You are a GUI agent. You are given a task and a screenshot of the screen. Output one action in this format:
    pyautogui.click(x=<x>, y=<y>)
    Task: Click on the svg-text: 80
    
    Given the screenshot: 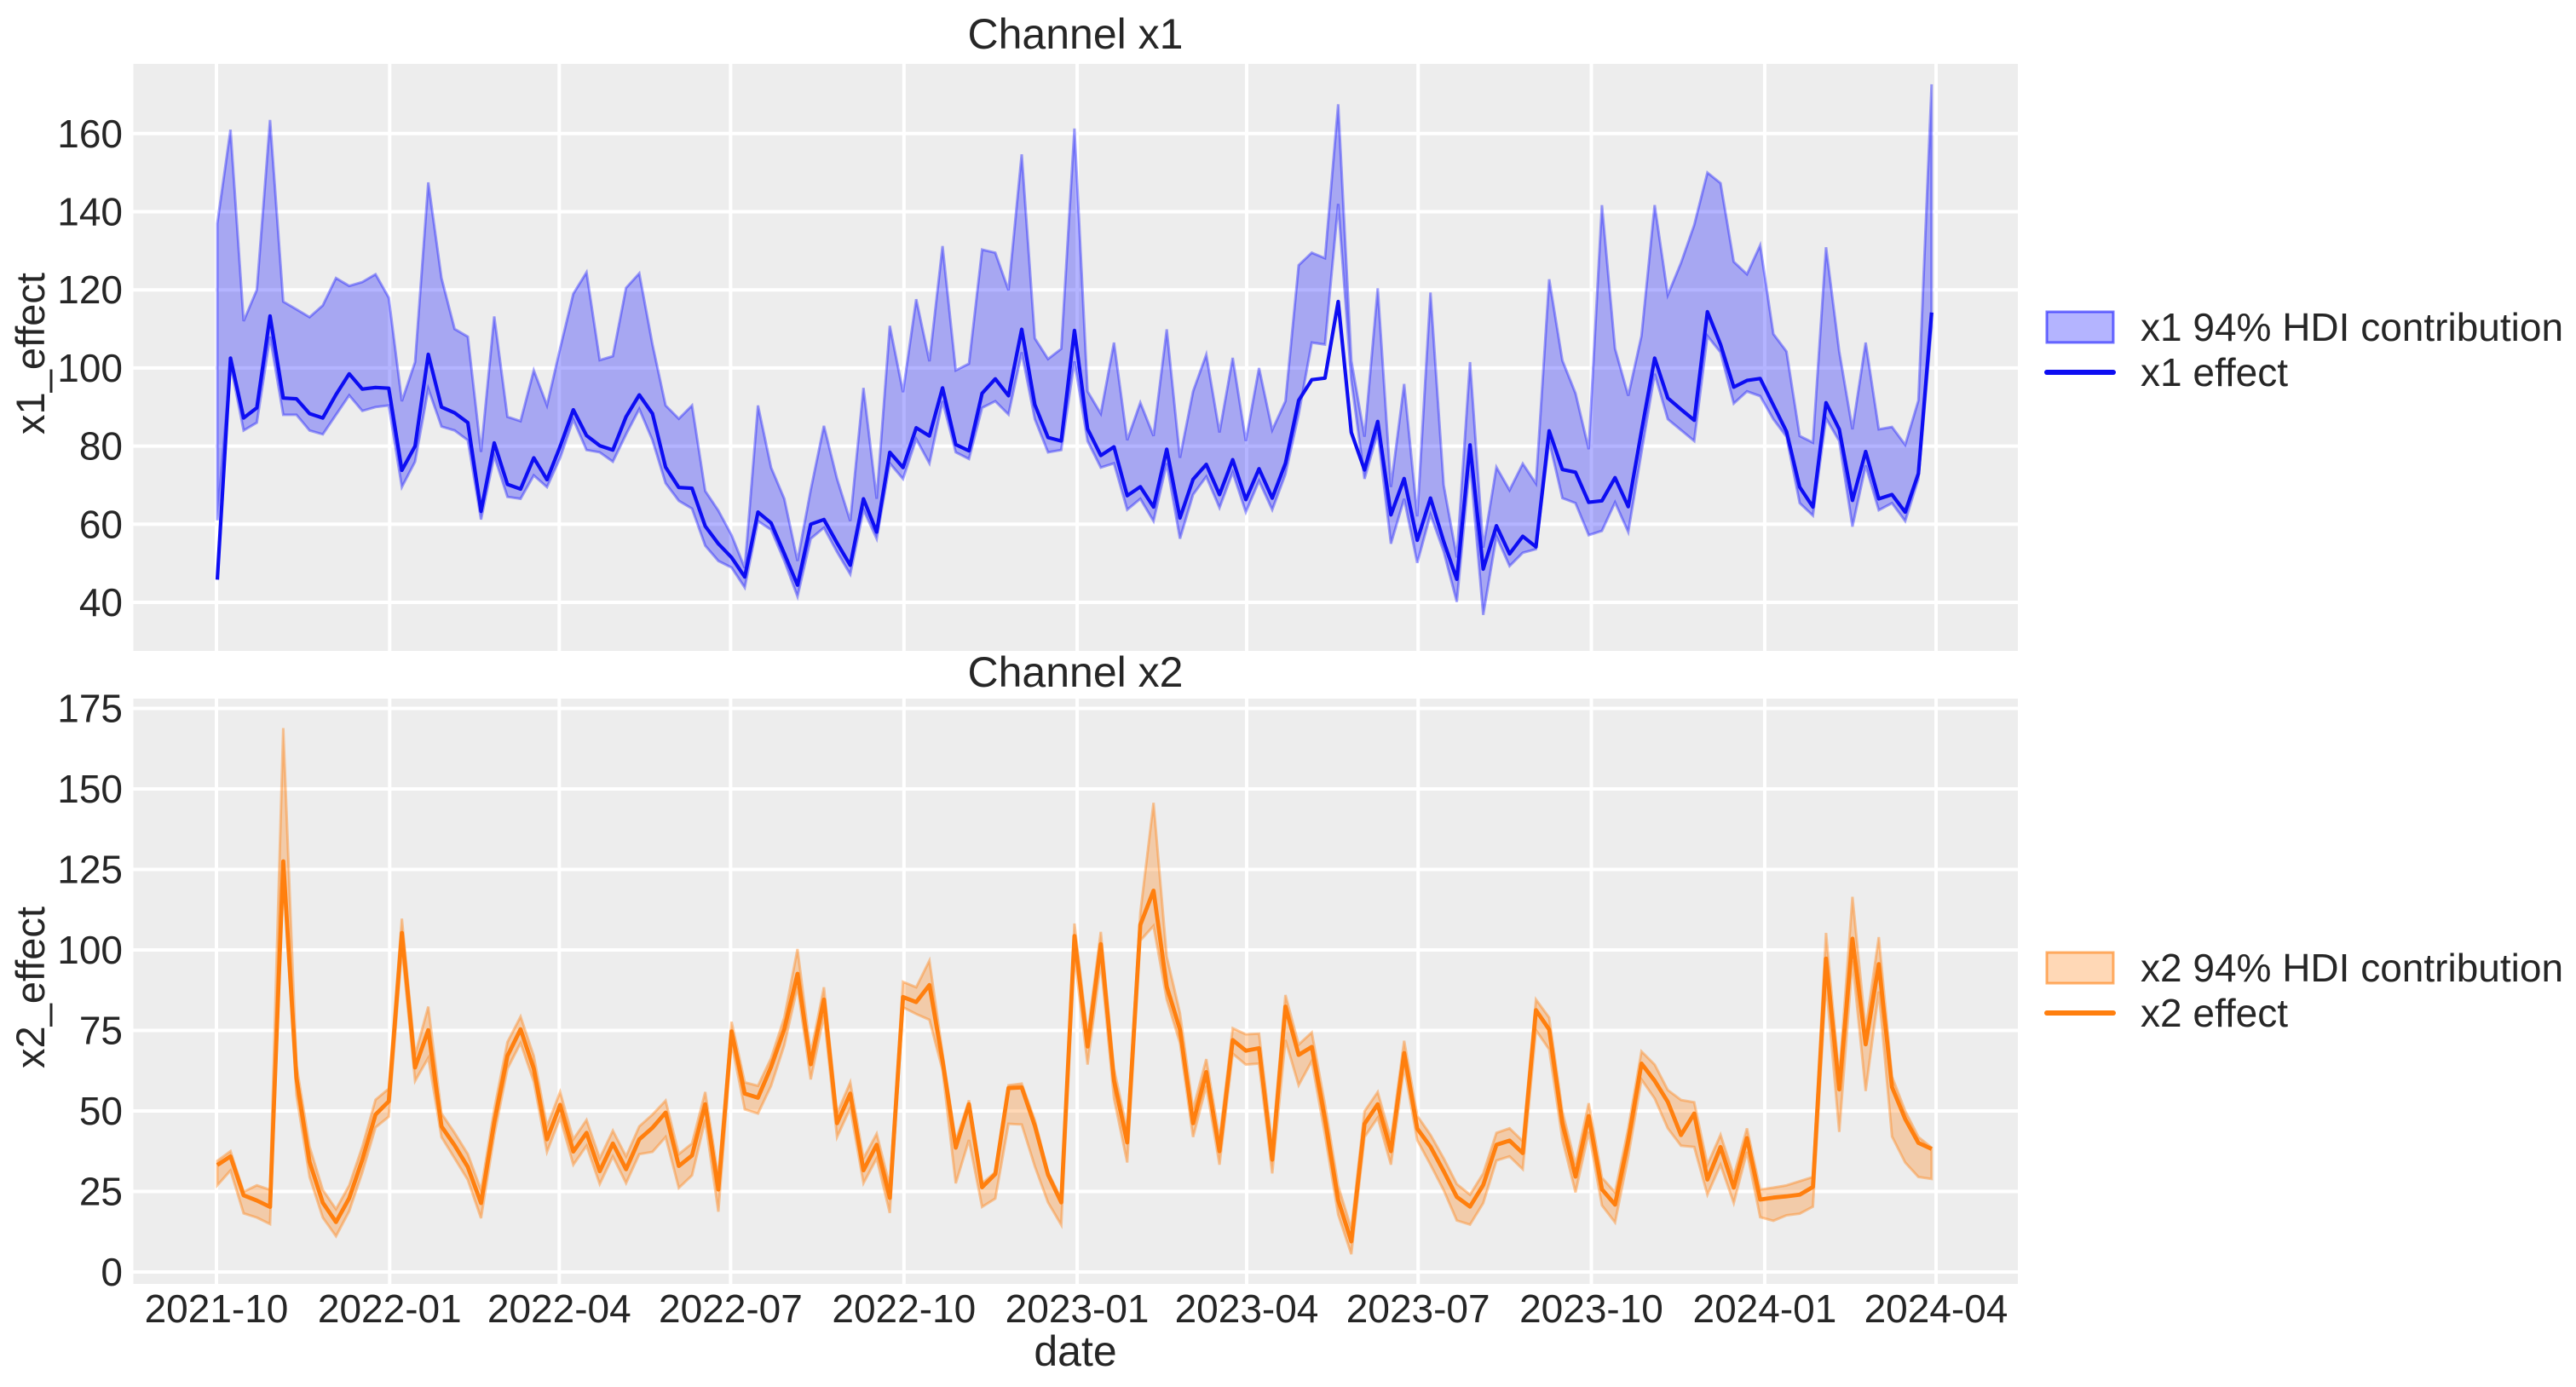 What is the action you would take?
    pyautogui.click(x=101, y=446)
    